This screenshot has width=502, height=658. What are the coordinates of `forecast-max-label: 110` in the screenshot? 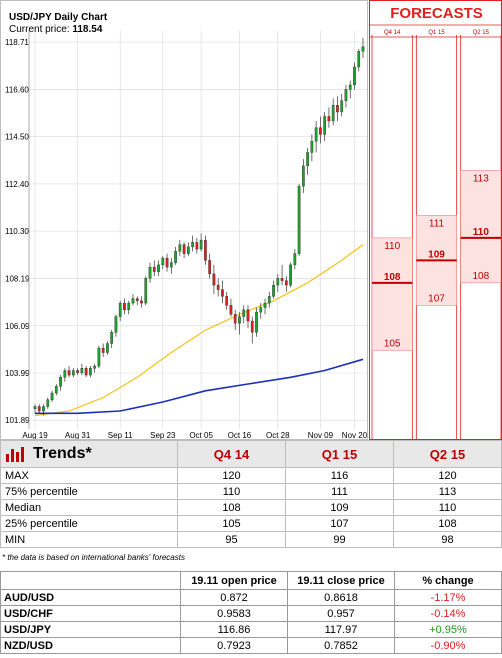 It's located at (392, 246).